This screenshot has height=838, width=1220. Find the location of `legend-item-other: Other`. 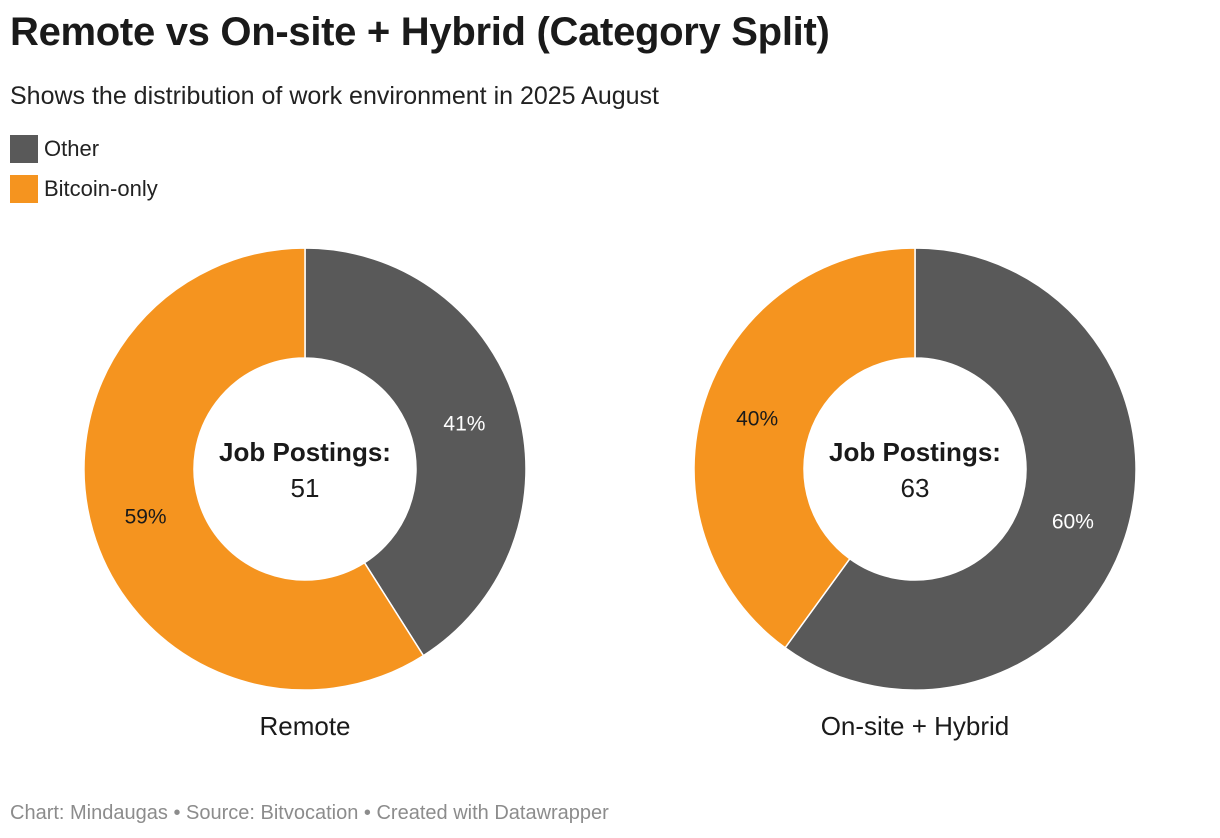

legend-item-other: Other is located at coordinates (84, 149).